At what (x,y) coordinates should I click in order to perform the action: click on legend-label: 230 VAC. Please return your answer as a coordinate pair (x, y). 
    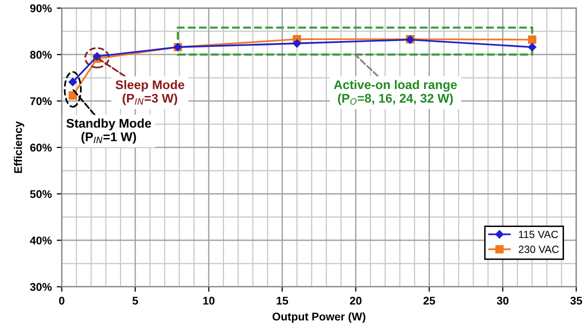
    Looking at the image, I should click on (538, 250).